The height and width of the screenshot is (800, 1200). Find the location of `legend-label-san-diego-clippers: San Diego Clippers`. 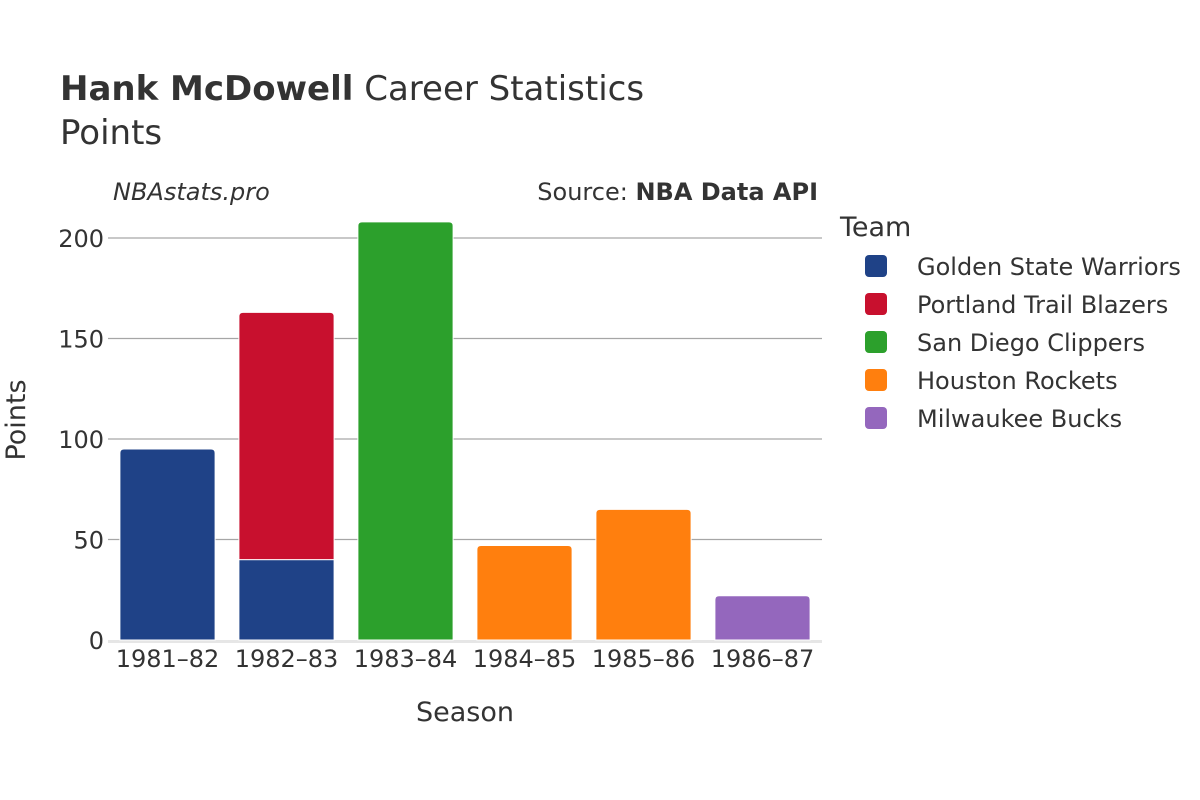

legend-label-san-diego-clippers: San Diego Clippers is located at coordinates (1031, 343).